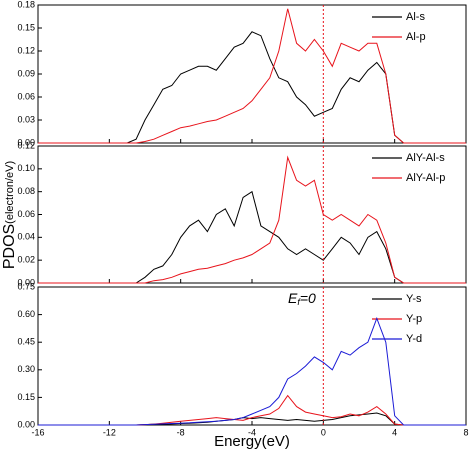 The height and width of the screenshot is (453, 474). I want to click on y-tick-label: 0.09, so click(26, 73).